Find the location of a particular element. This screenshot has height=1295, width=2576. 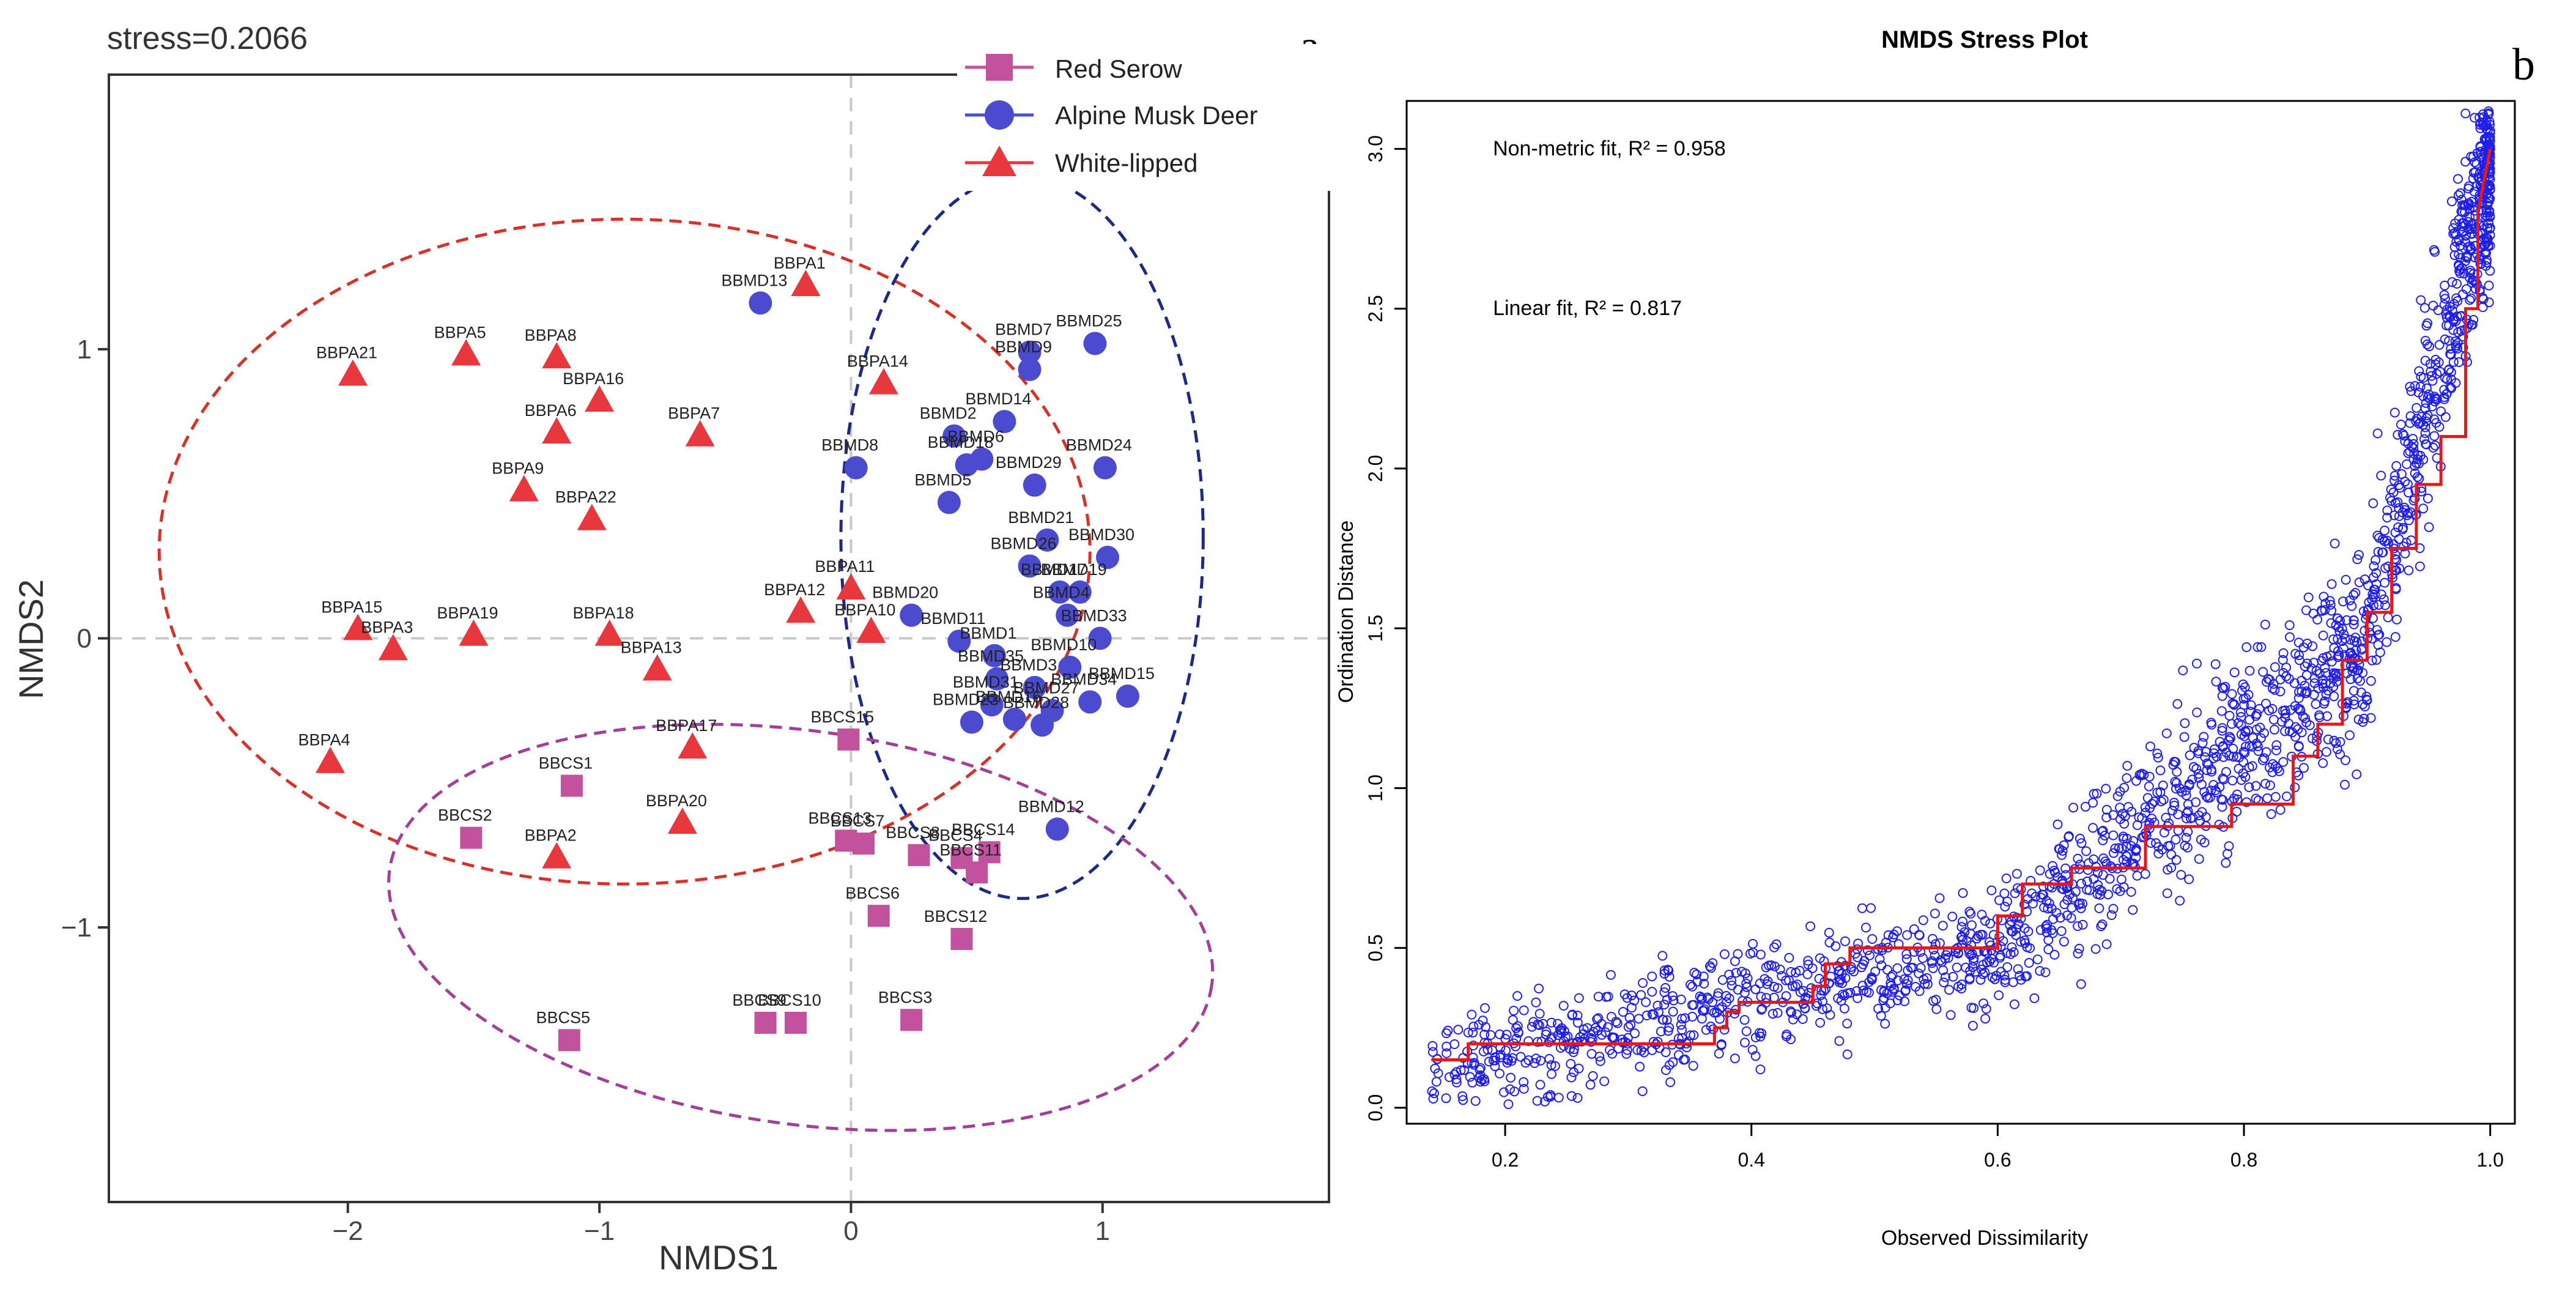

point-label-BBCS15: BBCS15 is located at coordinates (843, 717).